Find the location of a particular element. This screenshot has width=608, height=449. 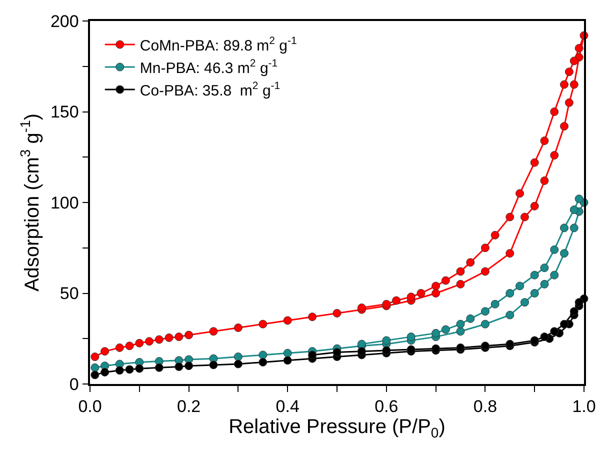

x-tick-label: 0.6 is located at coordinates (386, 406).